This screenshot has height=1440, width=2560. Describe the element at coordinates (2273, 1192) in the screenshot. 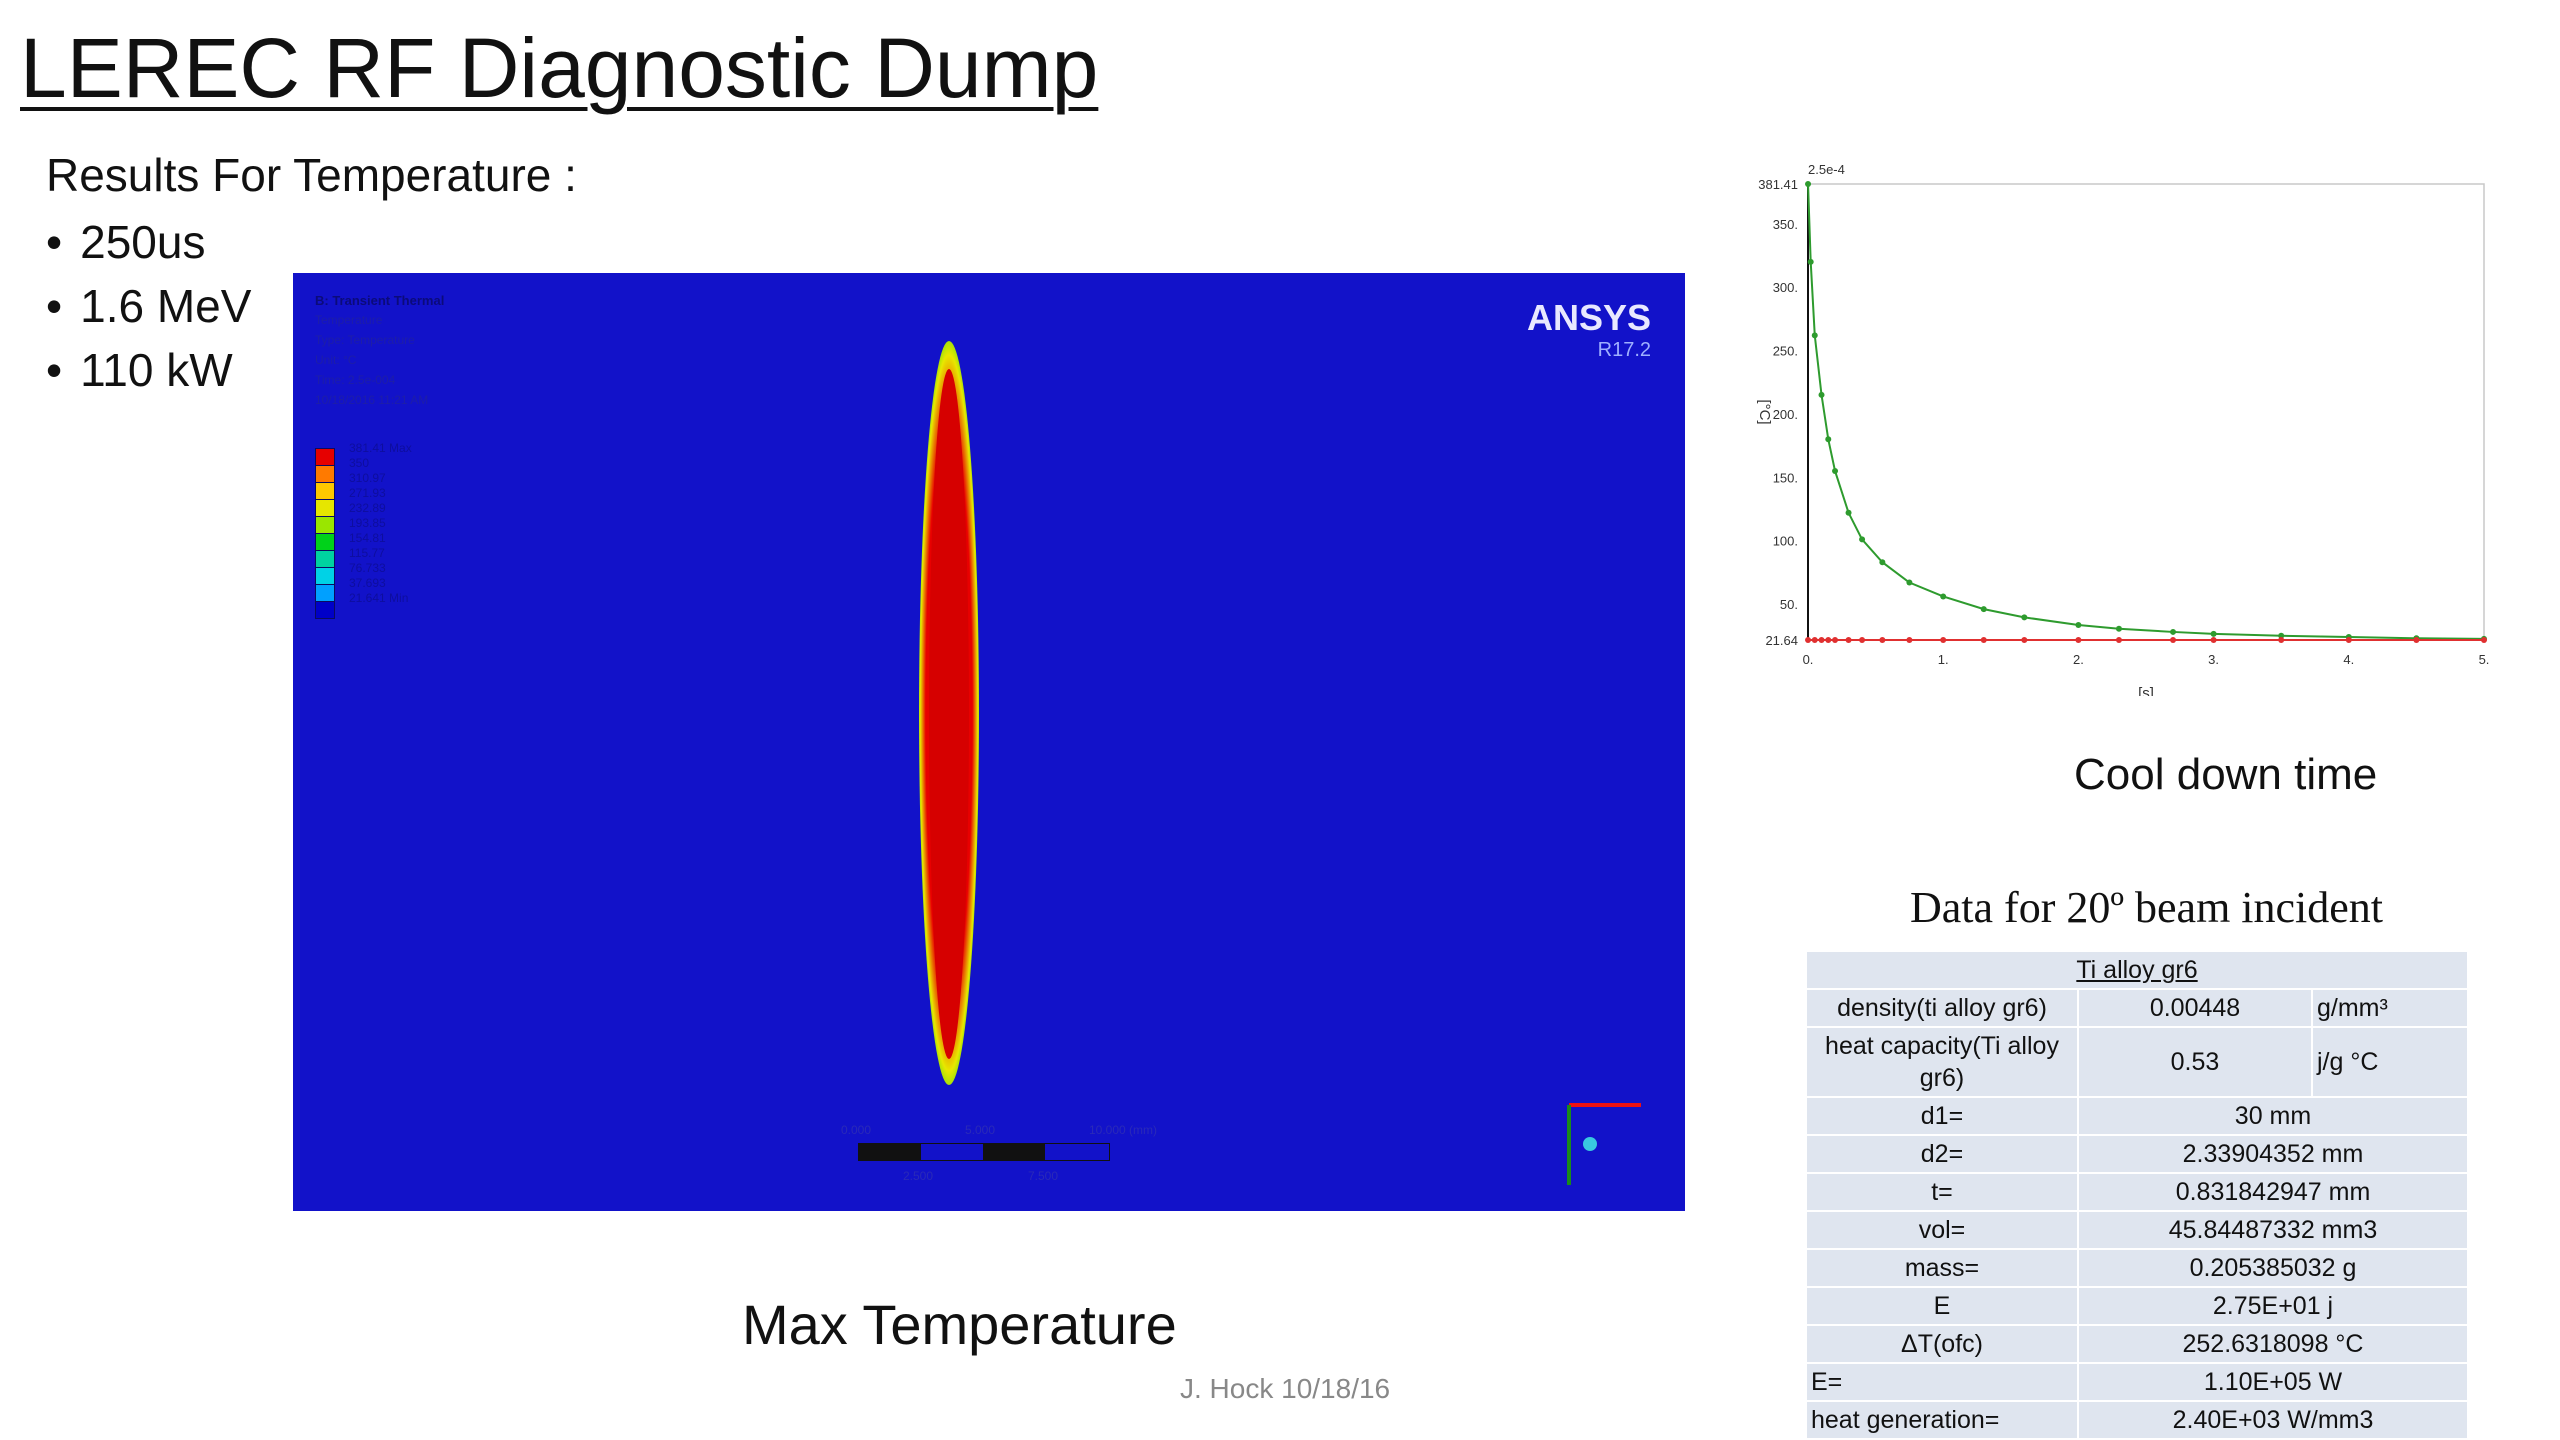

I see `row-value: 0.831842947 mm` at that location.